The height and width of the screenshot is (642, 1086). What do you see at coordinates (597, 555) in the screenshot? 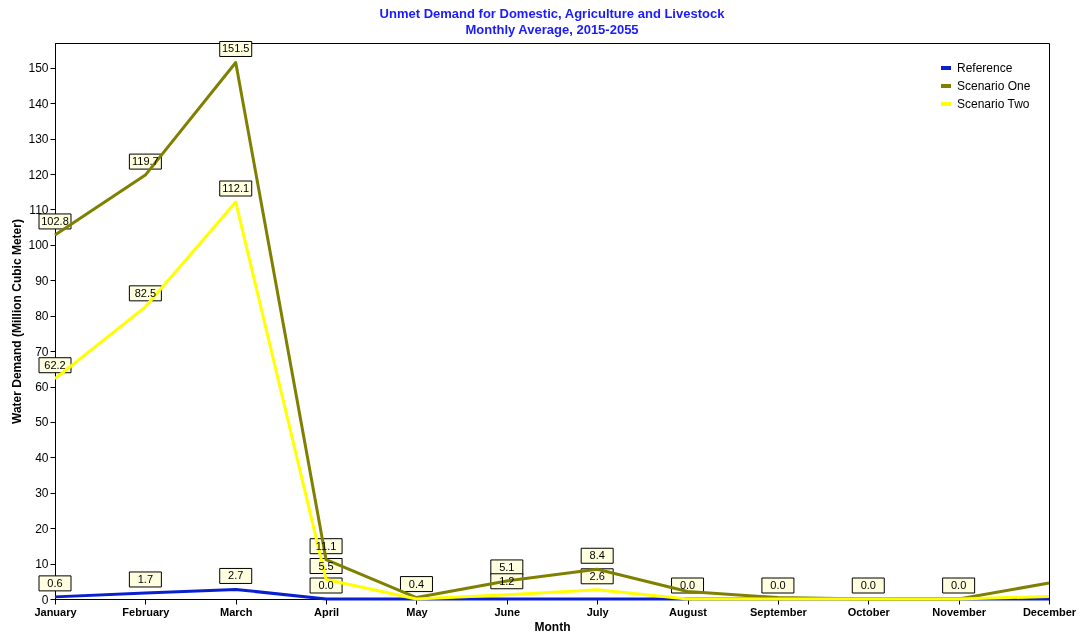
I see `data-label: 8.4` at bounding box center [597, 555].